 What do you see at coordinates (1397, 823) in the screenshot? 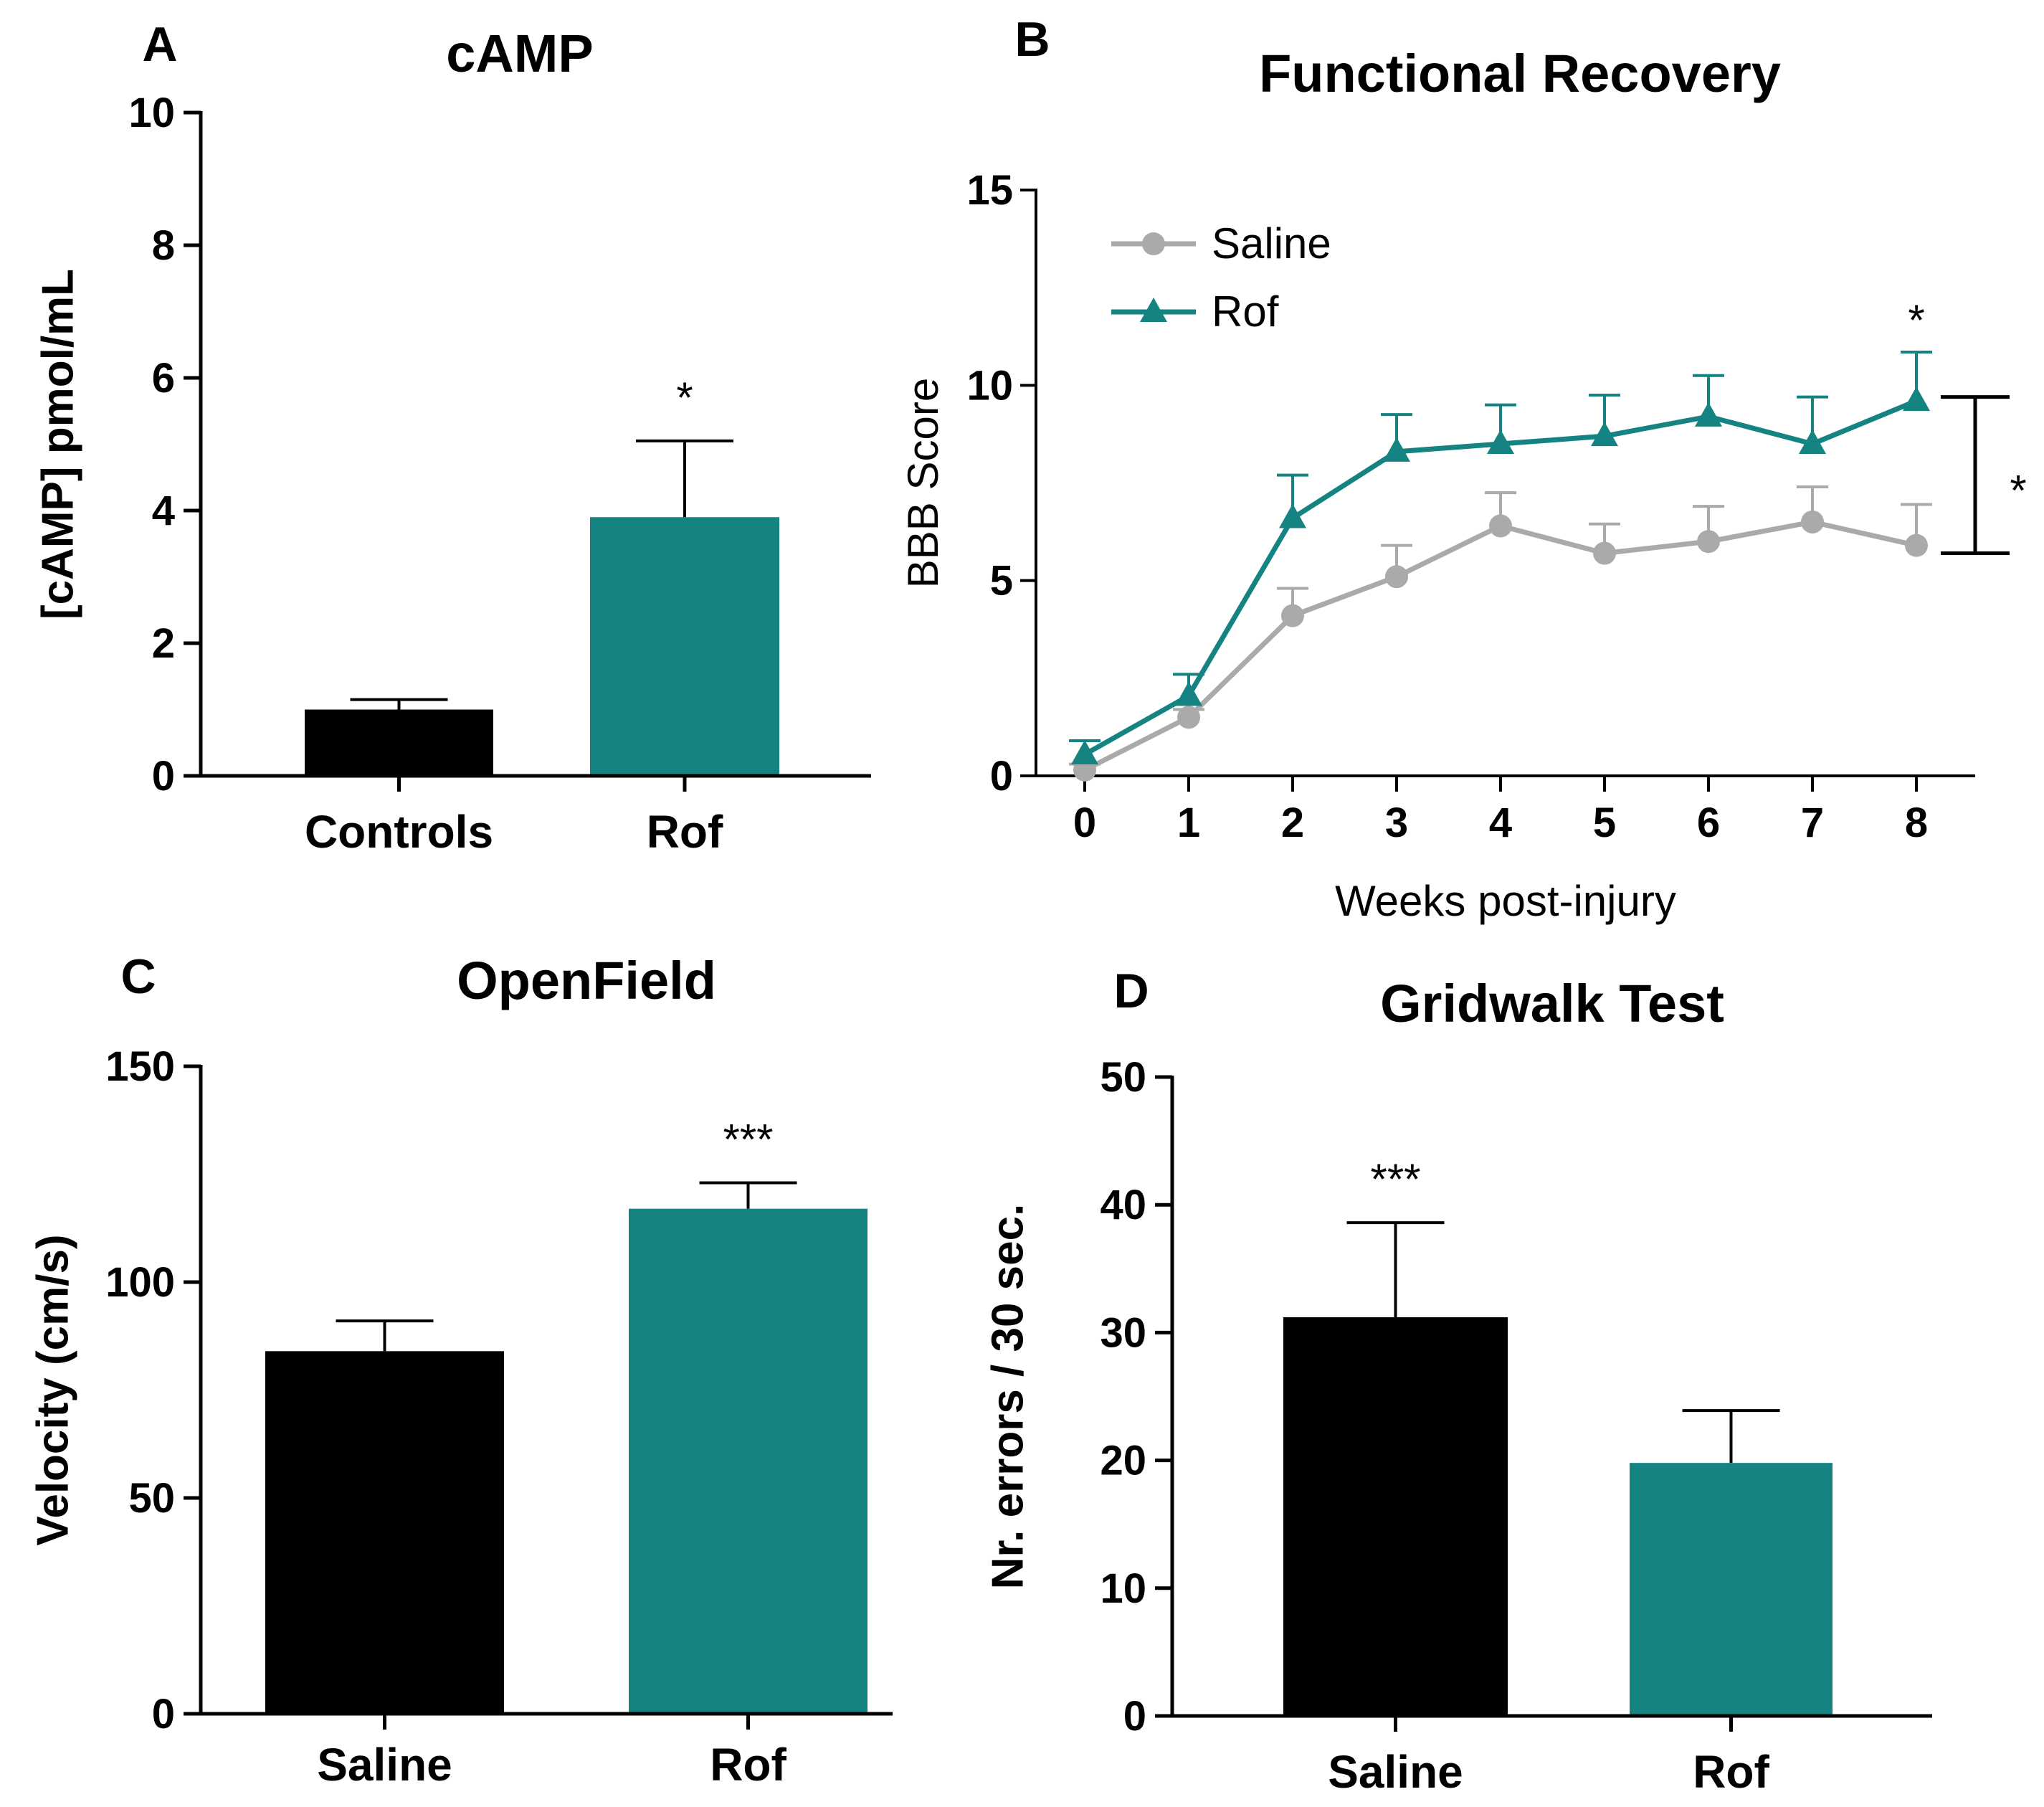
I see `x-tick-label: 3` at bounding box center [1397, 823].